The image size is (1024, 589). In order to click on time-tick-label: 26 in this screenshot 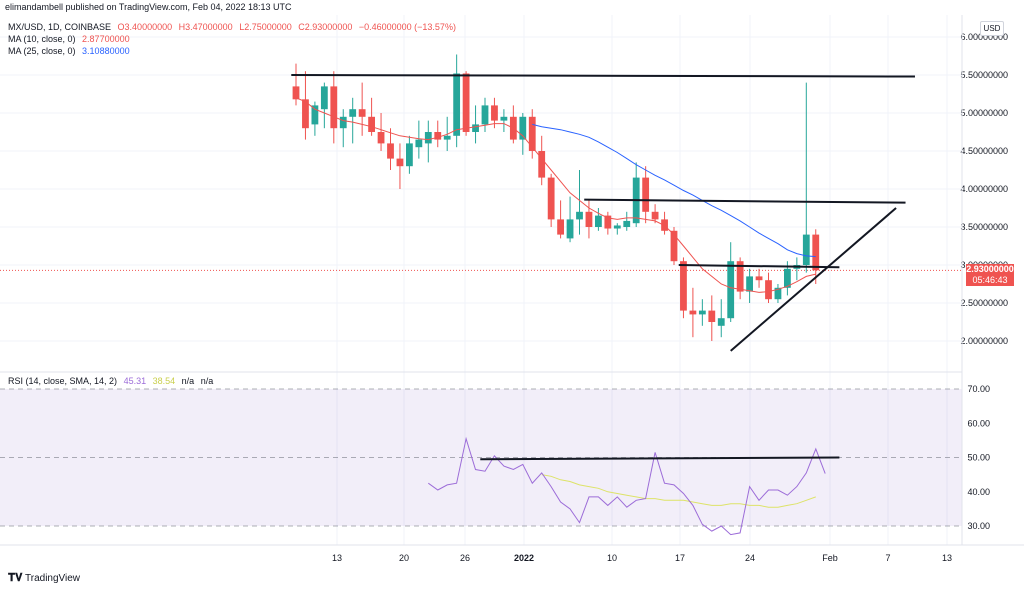, I will do `click(465, 558)`.